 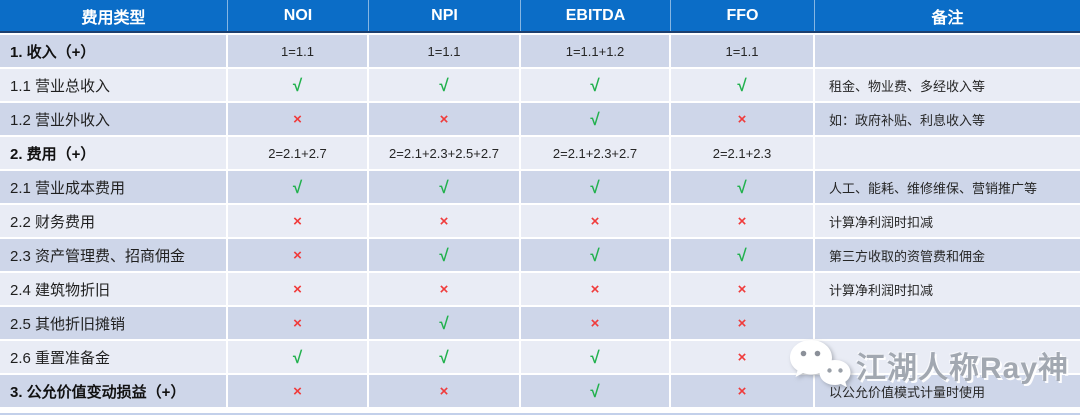 I want to click on remark-cell: 如：政府补贴、利息收入等, so click(x=947, y=119).